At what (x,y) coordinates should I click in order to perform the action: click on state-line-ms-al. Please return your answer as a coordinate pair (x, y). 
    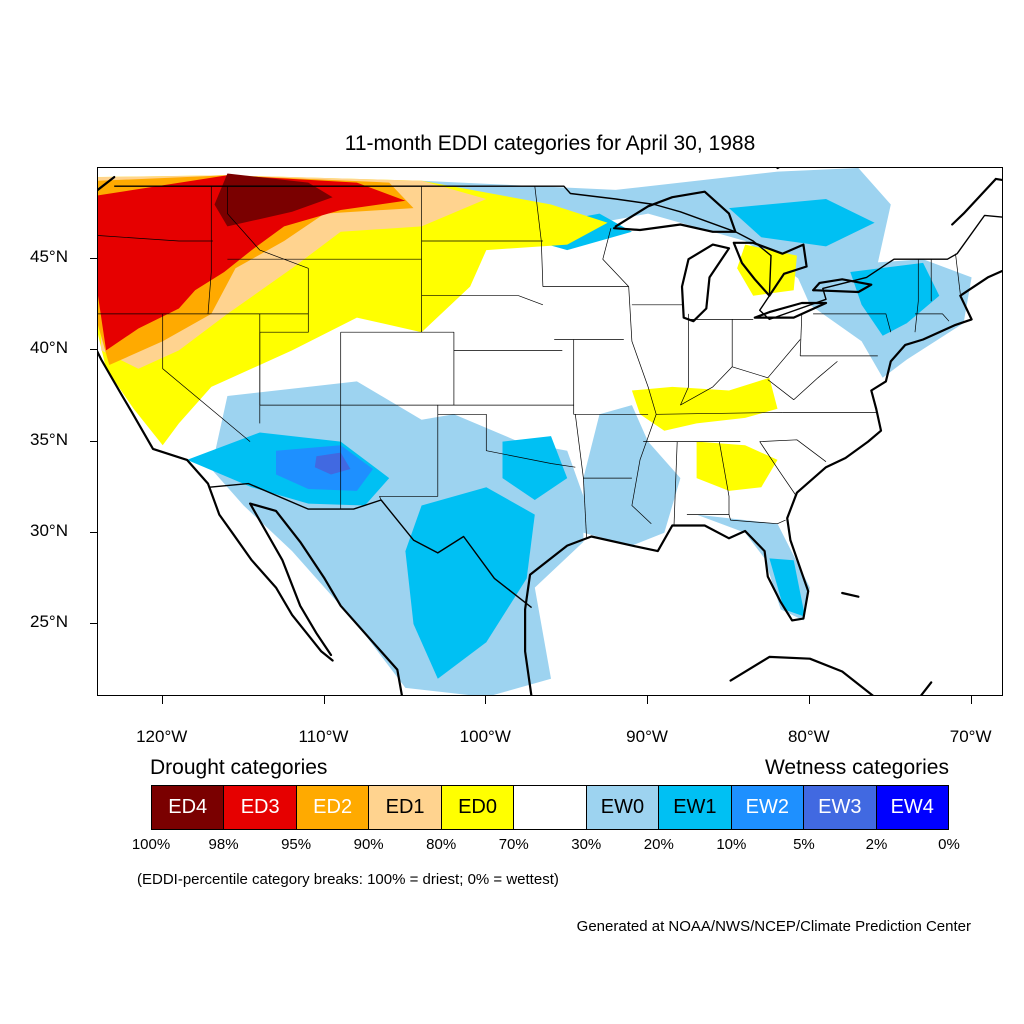
    Looking at the image, I should click on (675, 483).